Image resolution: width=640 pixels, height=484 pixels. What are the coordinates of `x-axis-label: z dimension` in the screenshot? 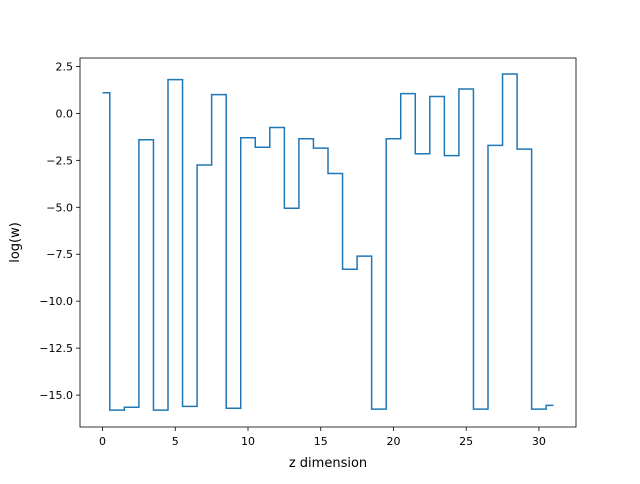 It's located at (328, 463).